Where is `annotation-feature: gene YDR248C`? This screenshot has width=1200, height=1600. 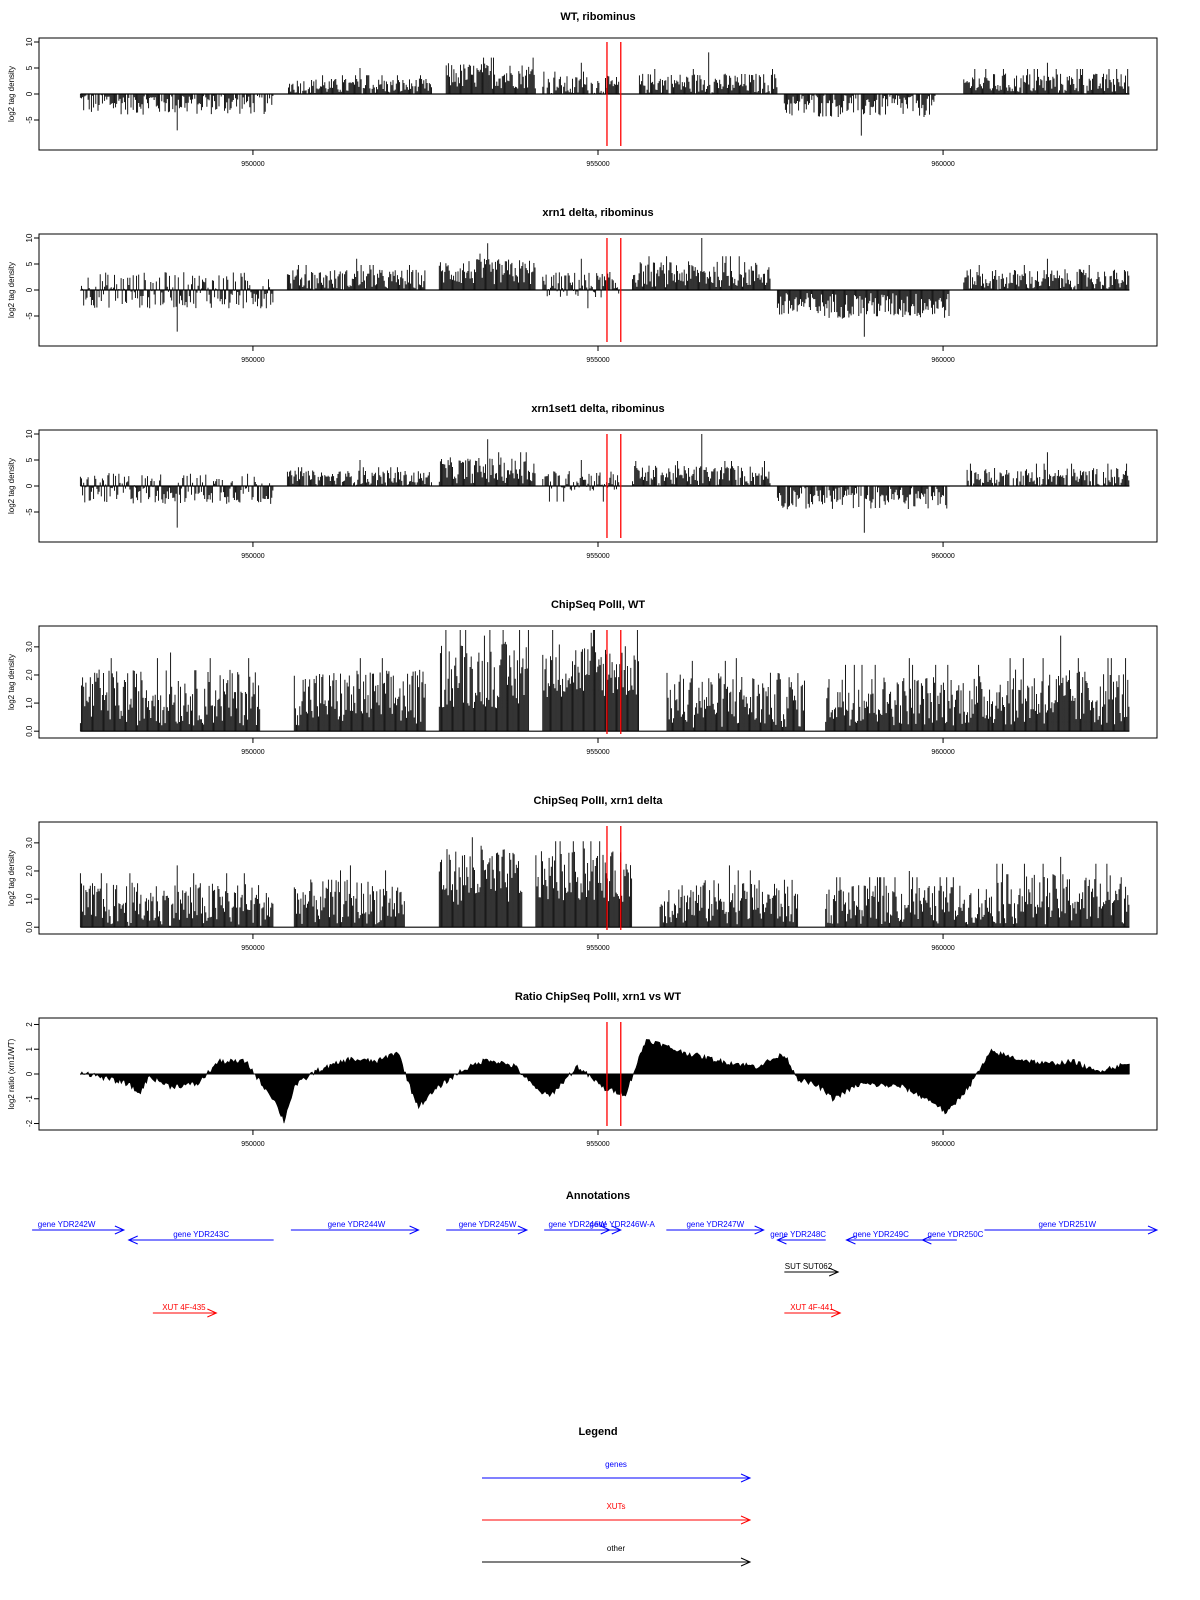
annotation-feature: gene YDR248C is located at coordinates (798, 1237).